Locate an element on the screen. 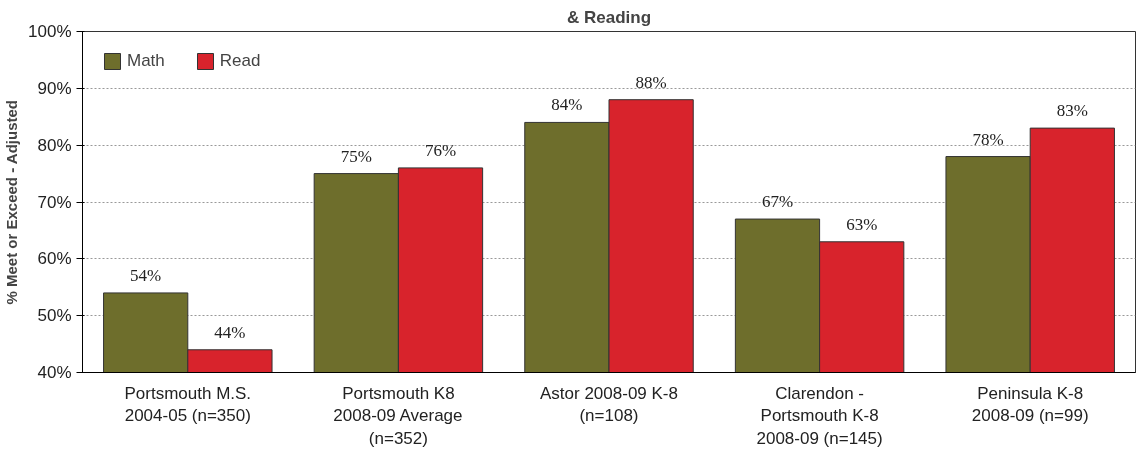  x-tick-label: Portsmouth M.S. 2004-05 (n=350) is located at coordinates (188, 404).